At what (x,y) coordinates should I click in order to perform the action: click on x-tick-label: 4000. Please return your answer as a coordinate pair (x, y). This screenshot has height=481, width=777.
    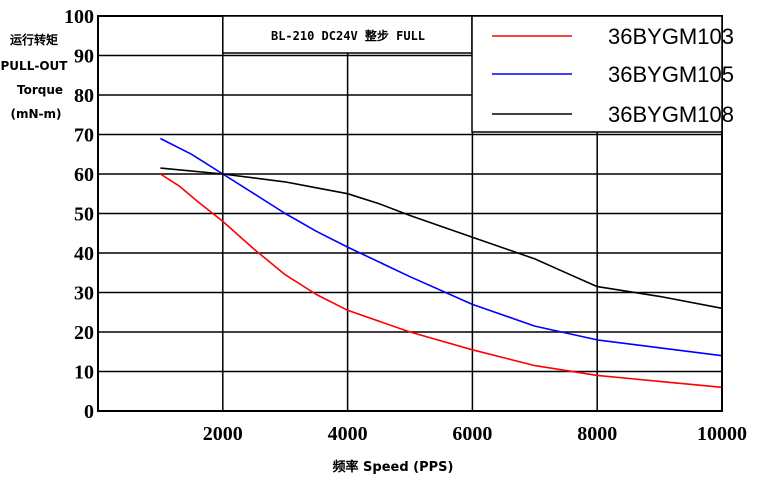
    Looking at the image, I should click on (348, 434).